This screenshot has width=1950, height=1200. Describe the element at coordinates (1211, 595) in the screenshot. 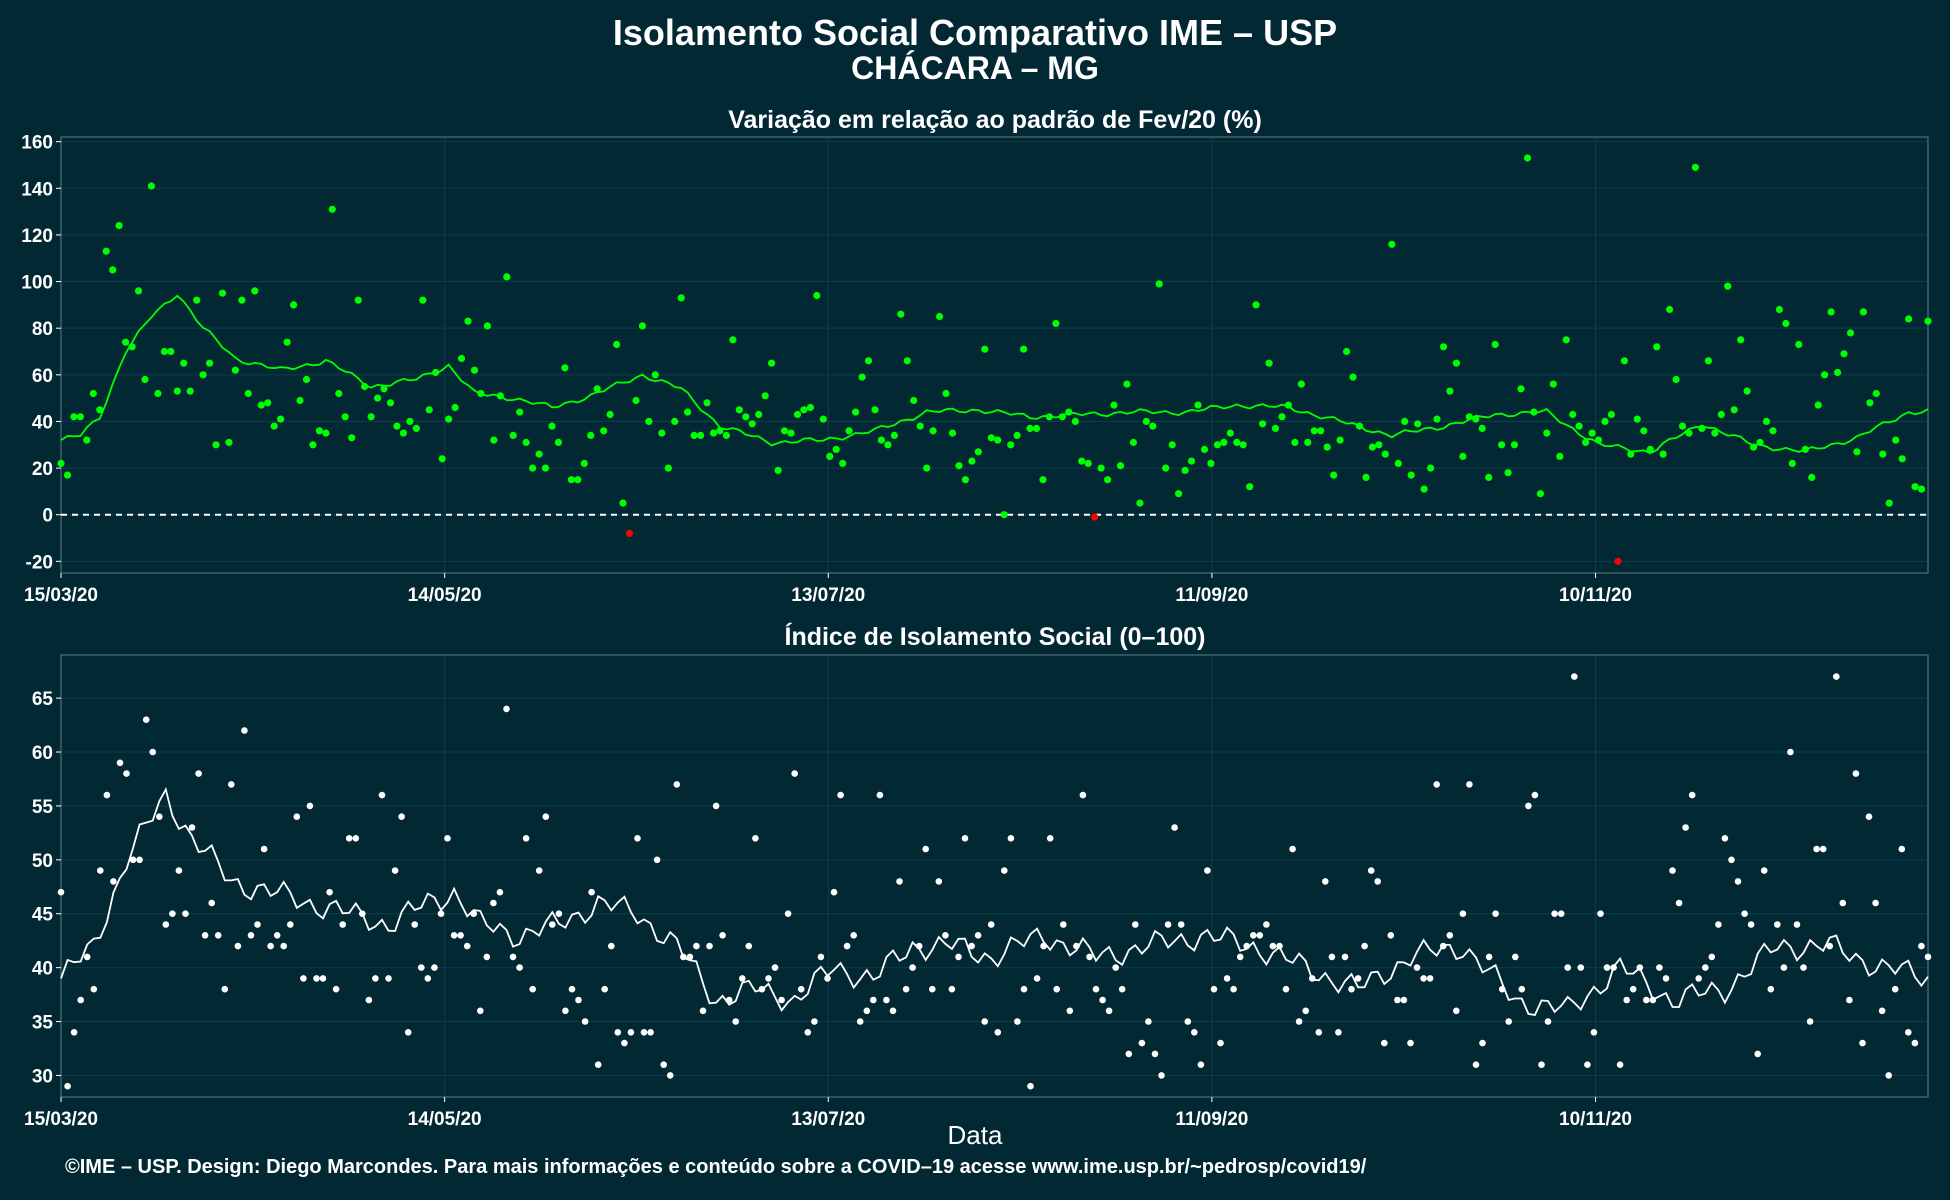

I see `x-tick-label: 11/09/20` at that location.